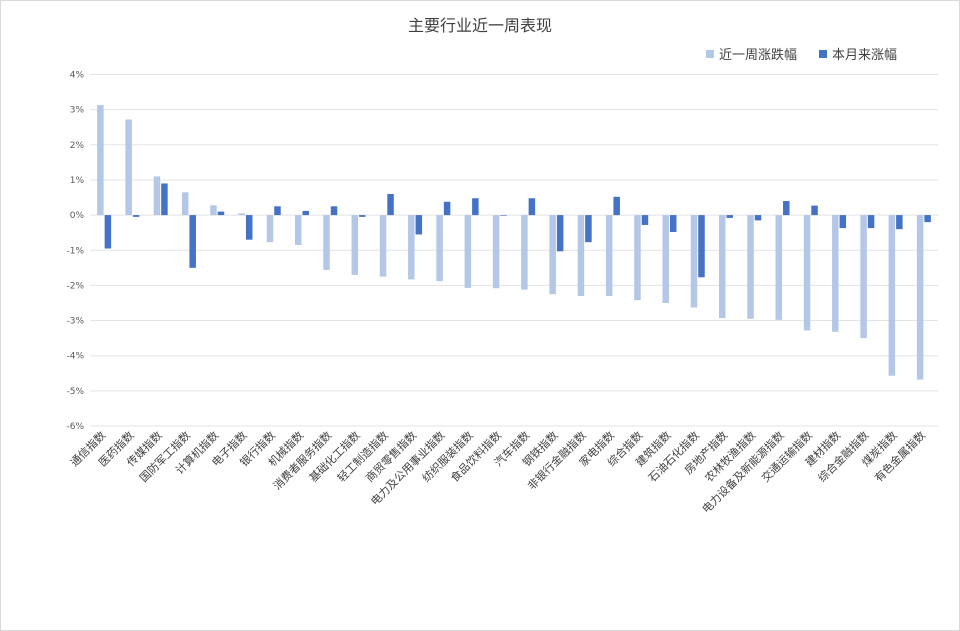  Describe the element at coordinates (77, 216) in the screenshot. I see `y-tick-label: 0%` at that location.